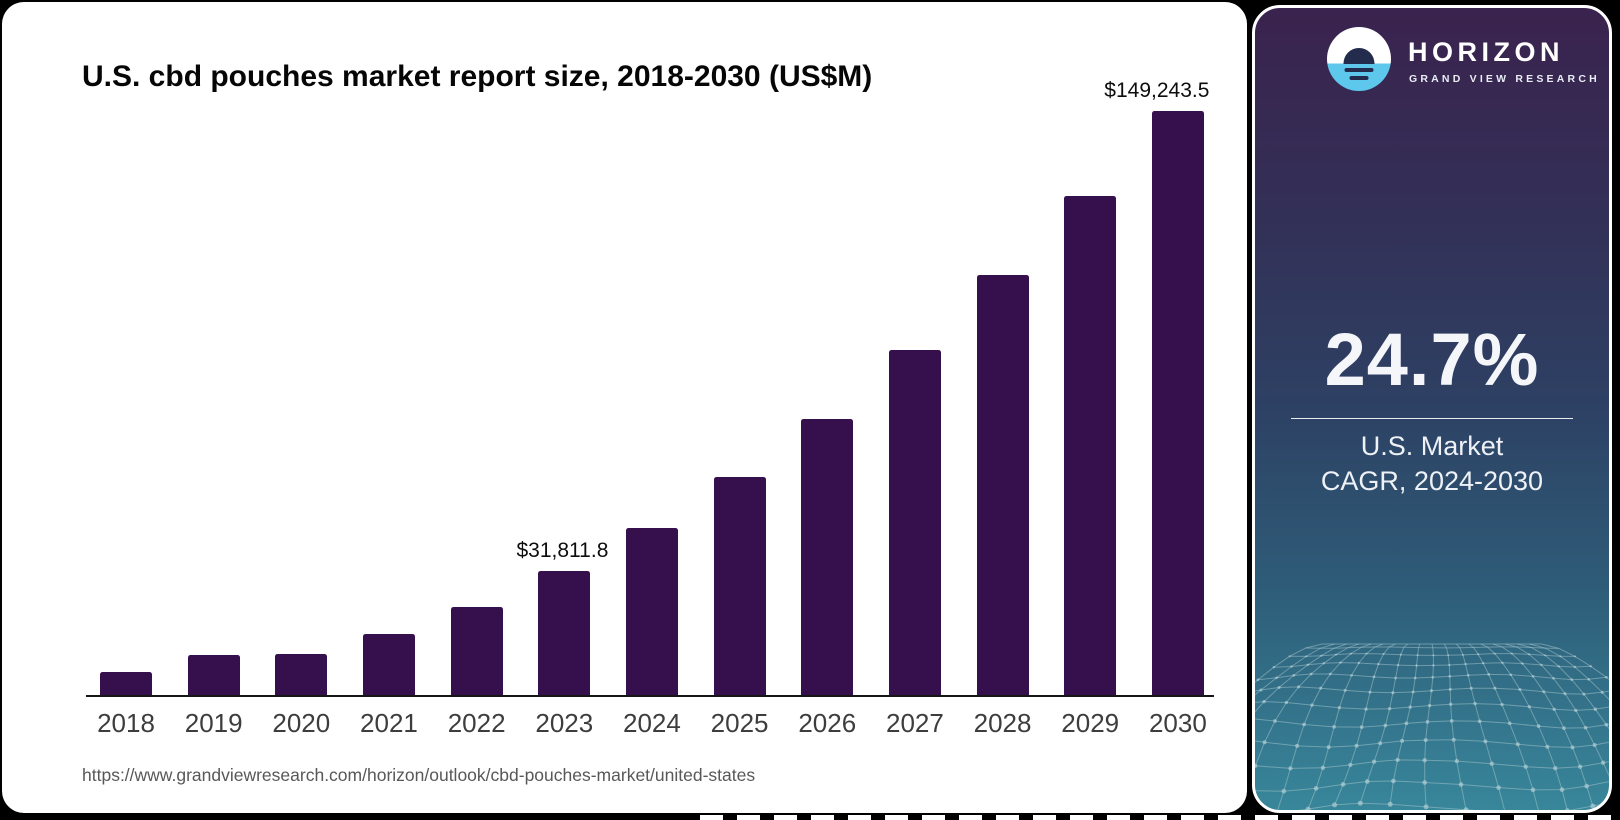 The width and height of the screenshot is (1620, 820). Describe the element at coordinates (1432, 359) in the screenshot. I see `cagr-value: 24.7%` at that location.